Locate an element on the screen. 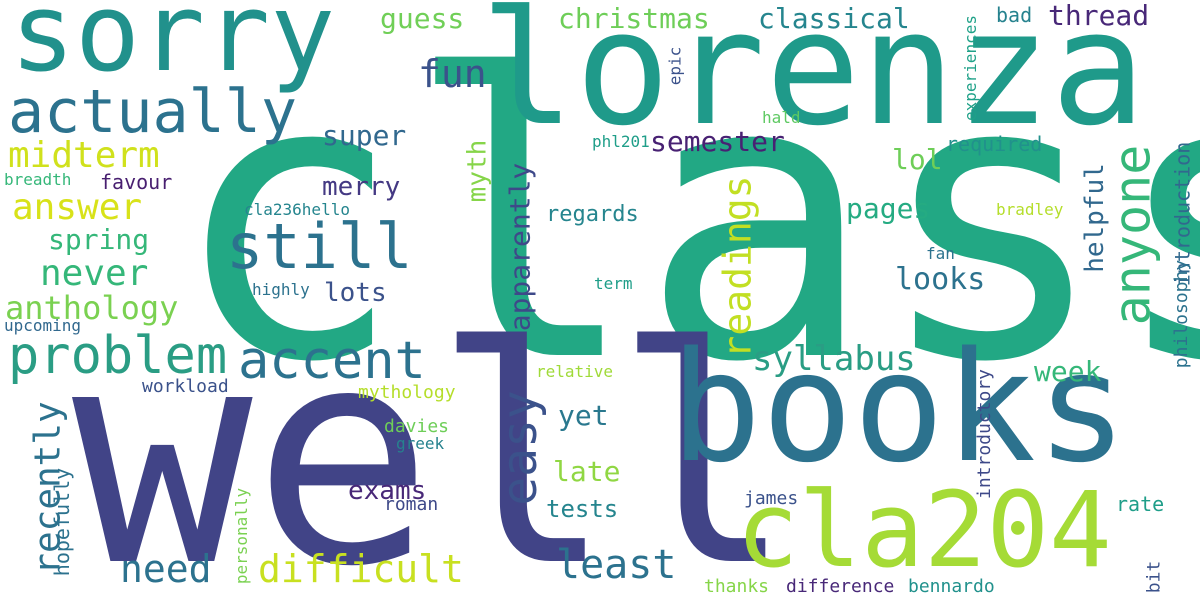 The image size is (1200, 600). word-easy: easy is located at coordinates (519, 448).